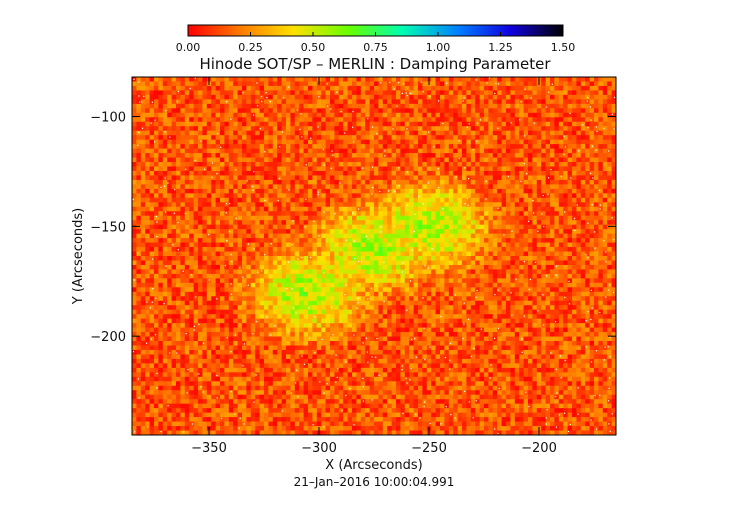 The width and height of the screenshot is (749, 512). I want to click on colorbar-tick-label: 0.00, so click(188, 47).